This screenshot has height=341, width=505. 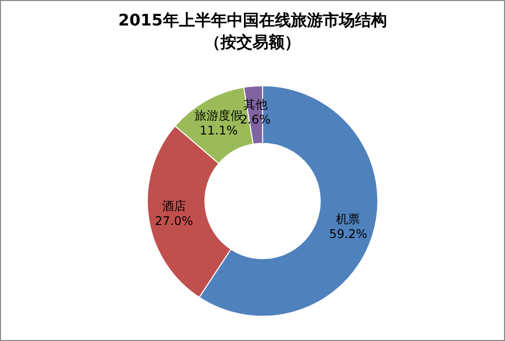 What do you see at coordinates (252, 42) in the screenshot?
I see `chart-subtitle: （按交易额）` at bounding box center [252, 42].